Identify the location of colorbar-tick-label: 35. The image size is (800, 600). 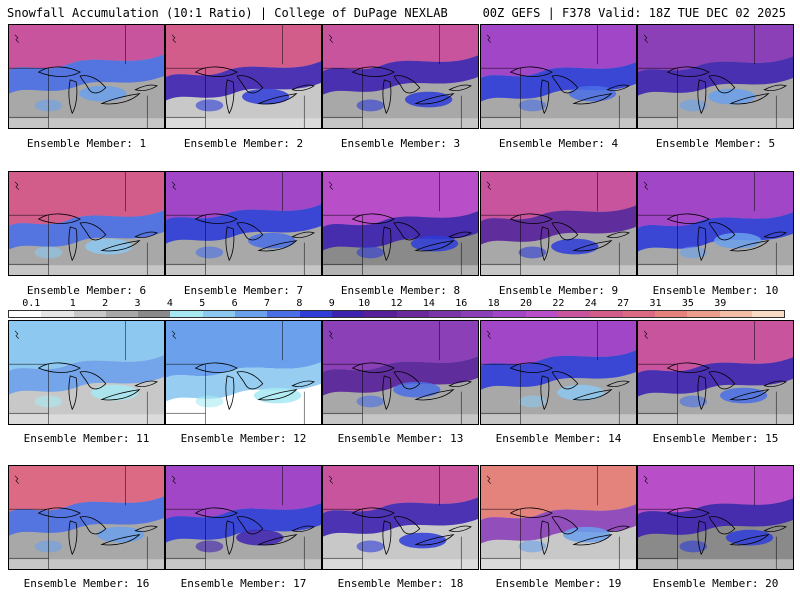
(687, 303).